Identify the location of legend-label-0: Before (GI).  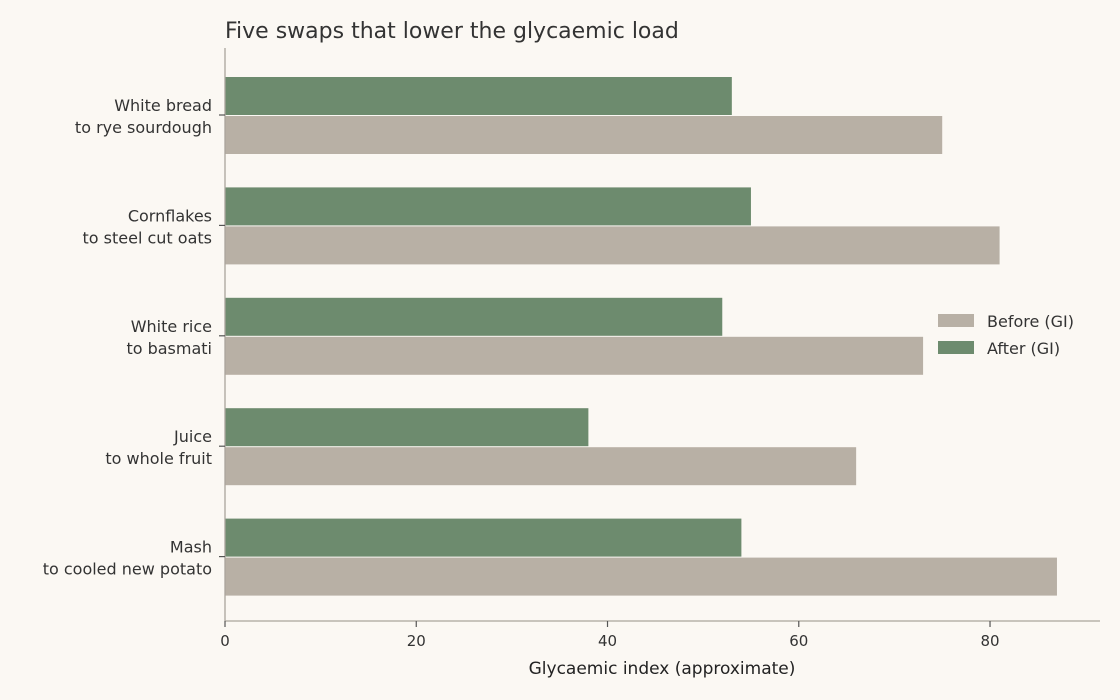
(1030, 321).